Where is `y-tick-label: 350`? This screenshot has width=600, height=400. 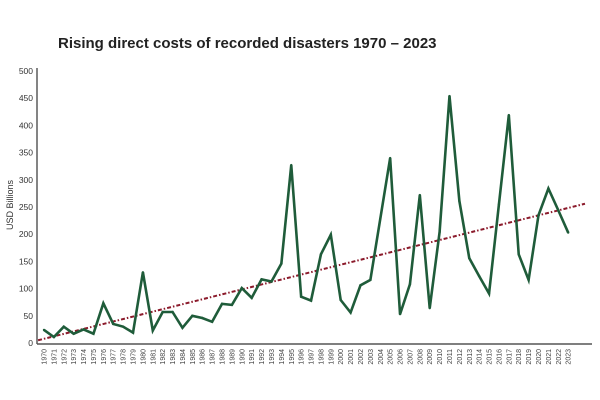 y-tick-label: 350 is located at coordinates (26, 153).